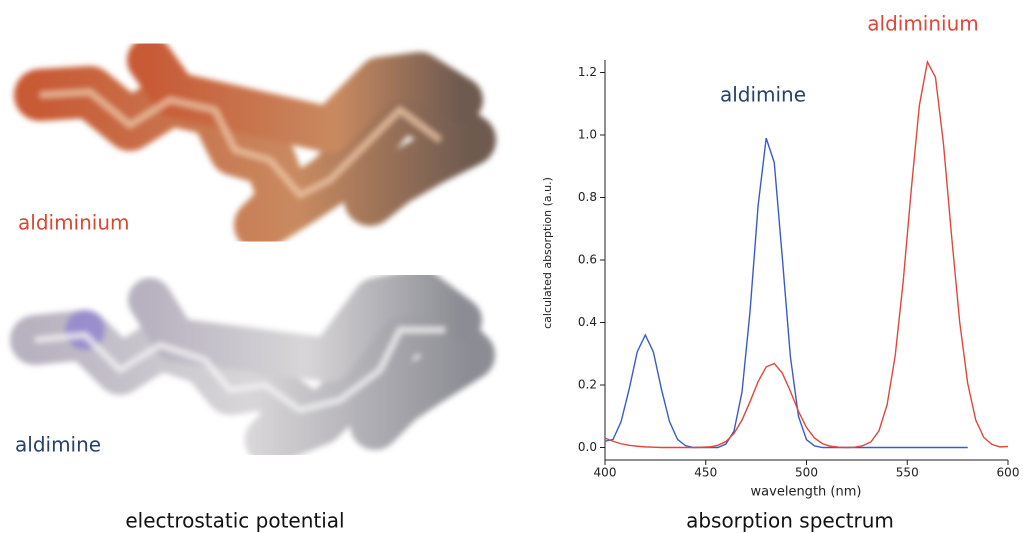  Describe the element at coordinates (587, 72) in the screenshot. I see `y-tick-label: 1.2` at that location.